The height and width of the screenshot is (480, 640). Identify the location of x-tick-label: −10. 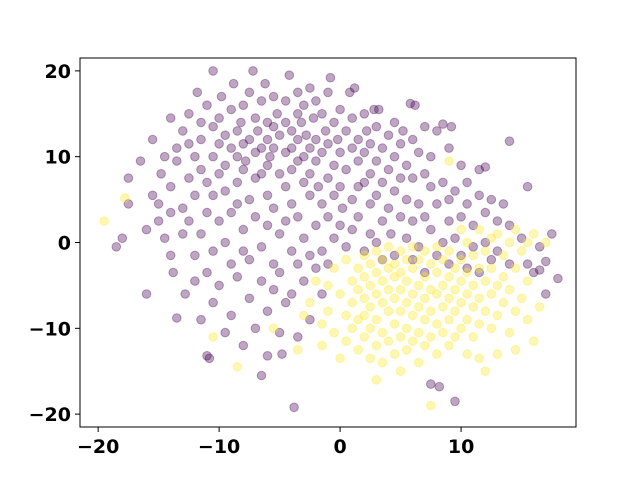
(219, 447).